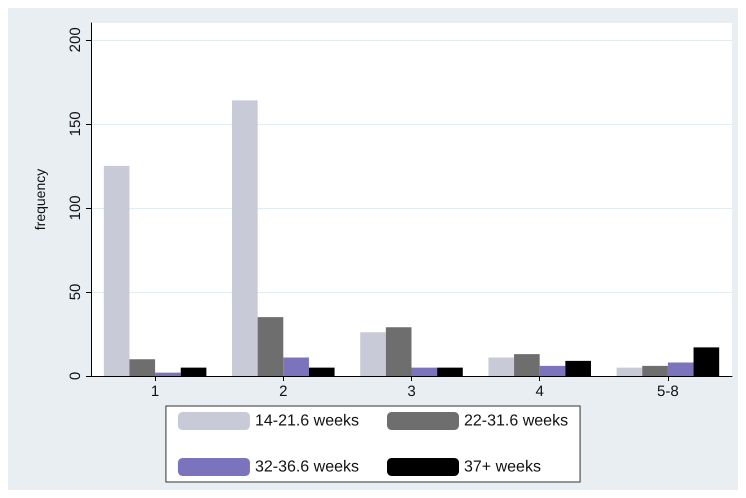  Describe the element at coordinates (516, 421) in the screenshot. I see `legend-label: 22-31.6 weeks` at that location.